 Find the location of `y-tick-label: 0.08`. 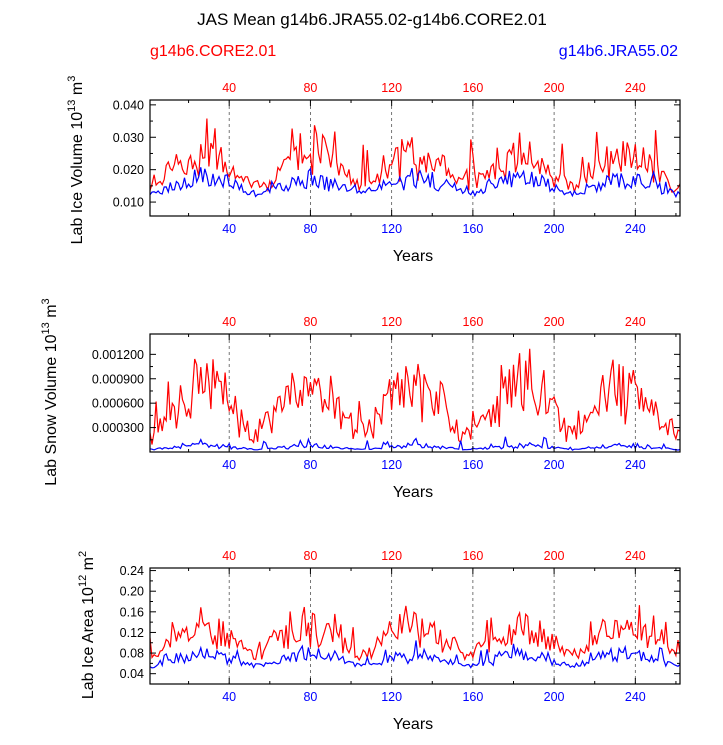

y-tick-label: 0.08 is located at coordinates (132, 654).